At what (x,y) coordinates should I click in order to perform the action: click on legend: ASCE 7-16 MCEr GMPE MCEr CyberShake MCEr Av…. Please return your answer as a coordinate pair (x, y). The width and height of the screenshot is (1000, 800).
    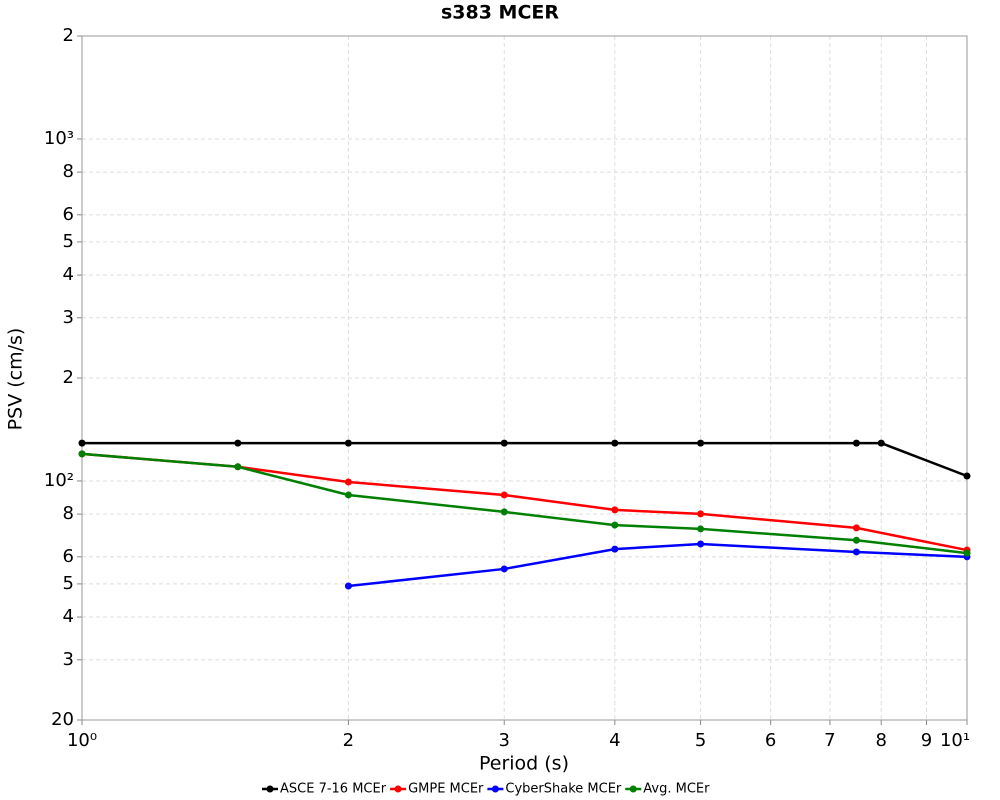
    Looking at the image, I should click on (486, 789).